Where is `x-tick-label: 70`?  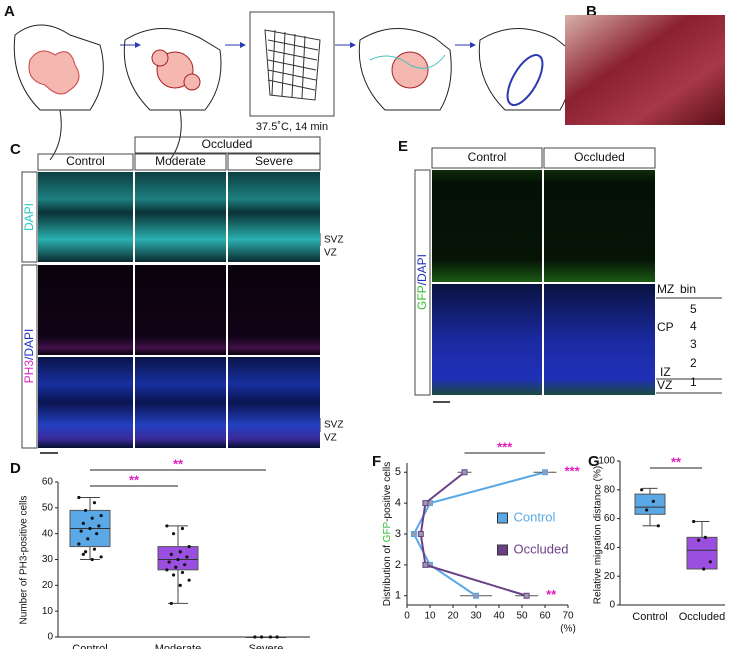
x-tick-label: 70 is located at coordinates (568, 616).